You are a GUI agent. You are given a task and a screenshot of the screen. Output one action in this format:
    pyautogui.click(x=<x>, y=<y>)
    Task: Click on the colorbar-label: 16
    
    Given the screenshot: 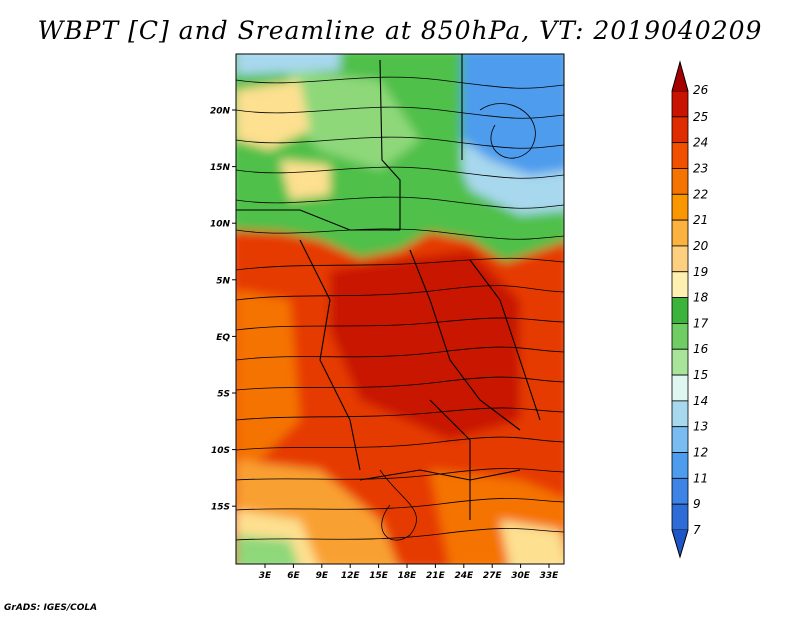 What is the action you would take?
    pyautogui.click(x=701, y=349)
    